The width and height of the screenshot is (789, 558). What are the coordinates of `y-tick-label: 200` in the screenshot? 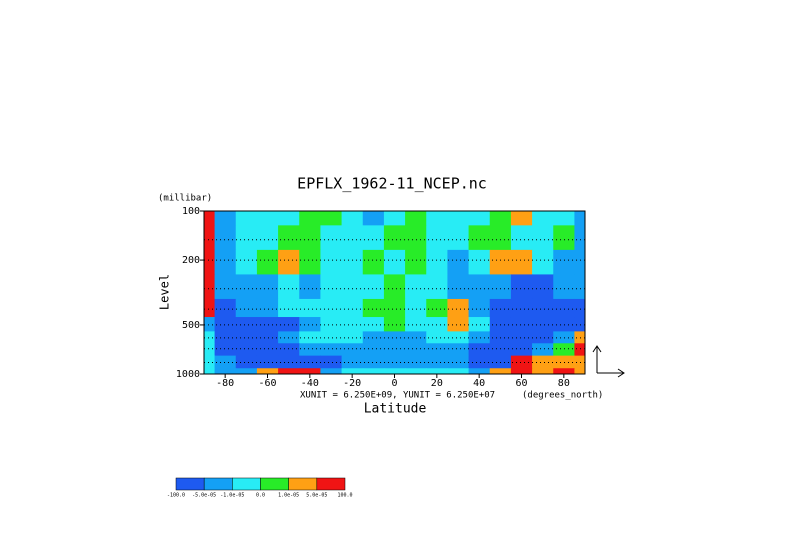 It's located at (191, 260).